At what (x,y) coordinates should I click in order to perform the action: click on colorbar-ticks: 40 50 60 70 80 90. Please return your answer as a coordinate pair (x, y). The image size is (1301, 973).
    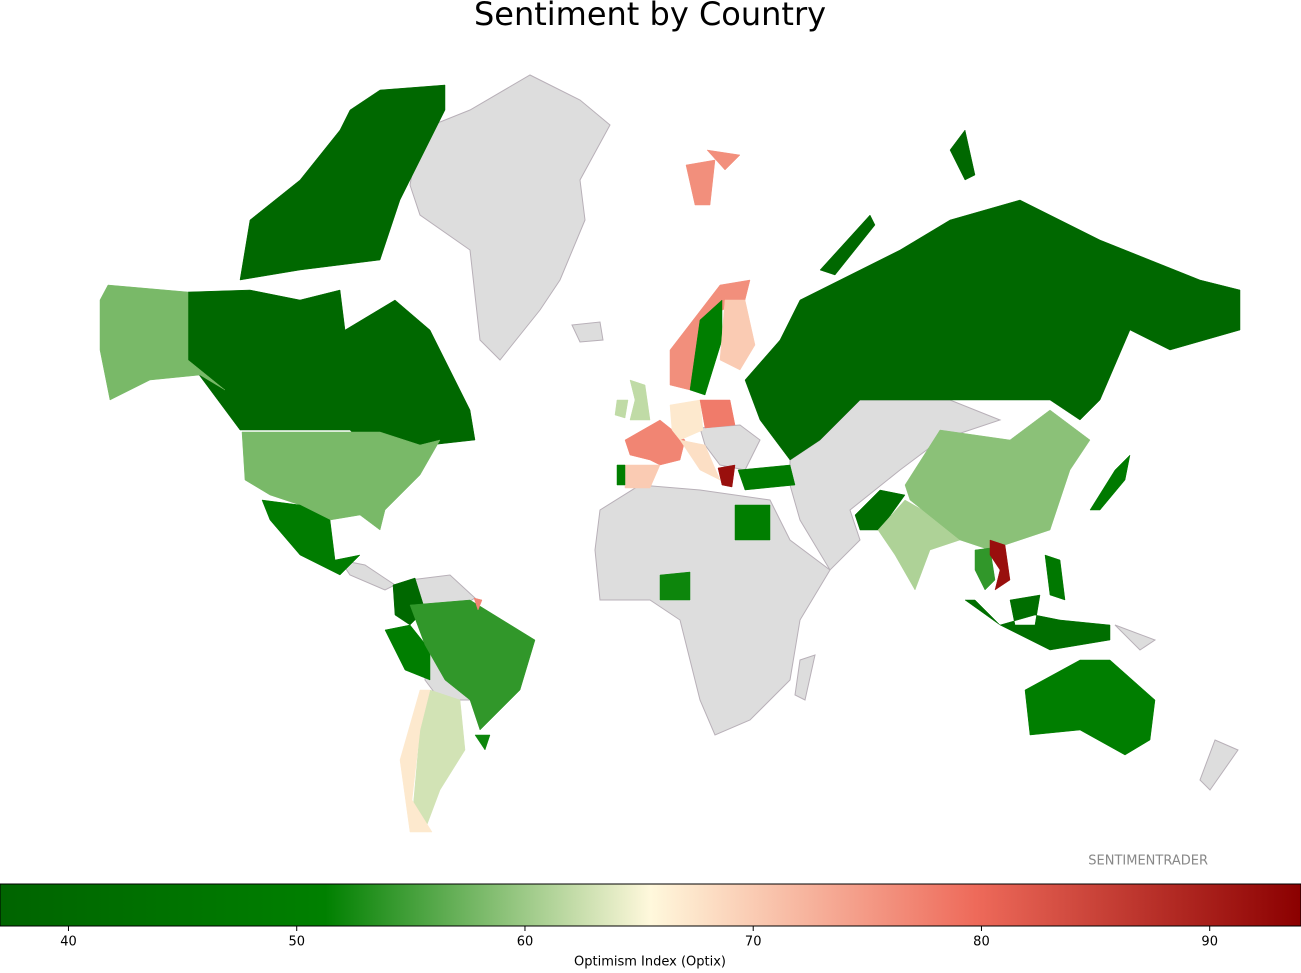
    Looking at the image, I should click on (639, 938).